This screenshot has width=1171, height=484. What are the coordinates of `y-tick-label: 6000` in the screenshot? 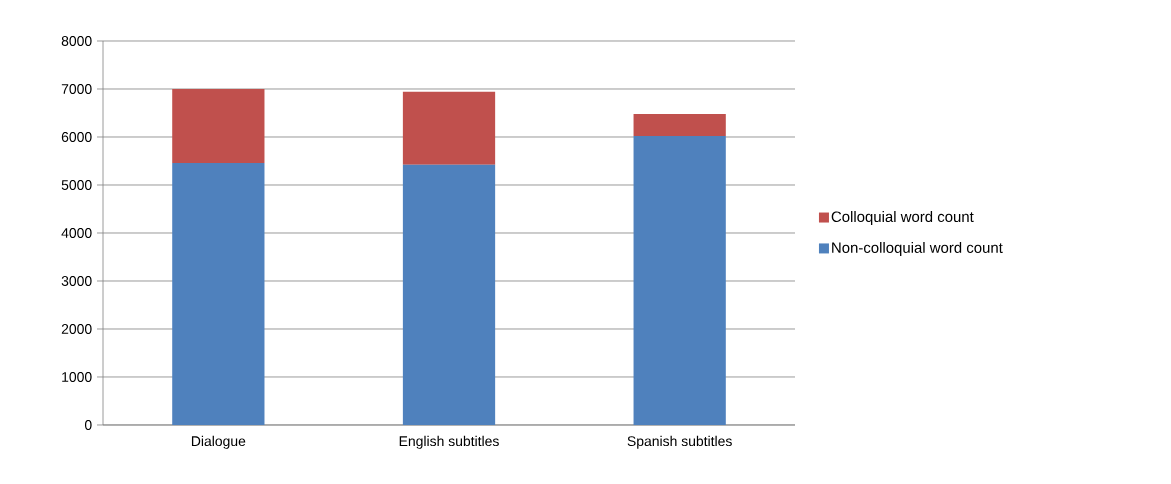 It's located at (76, 137).